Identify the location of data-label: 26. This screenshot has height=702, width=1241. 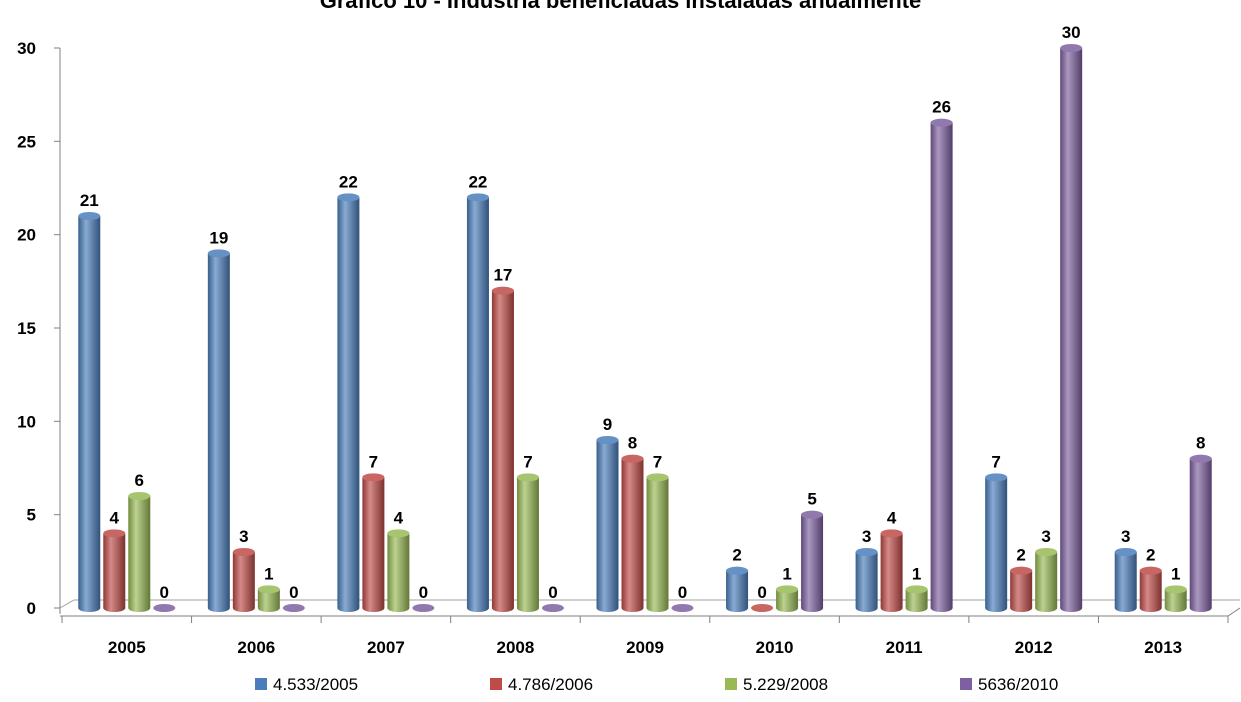
(941, 107).